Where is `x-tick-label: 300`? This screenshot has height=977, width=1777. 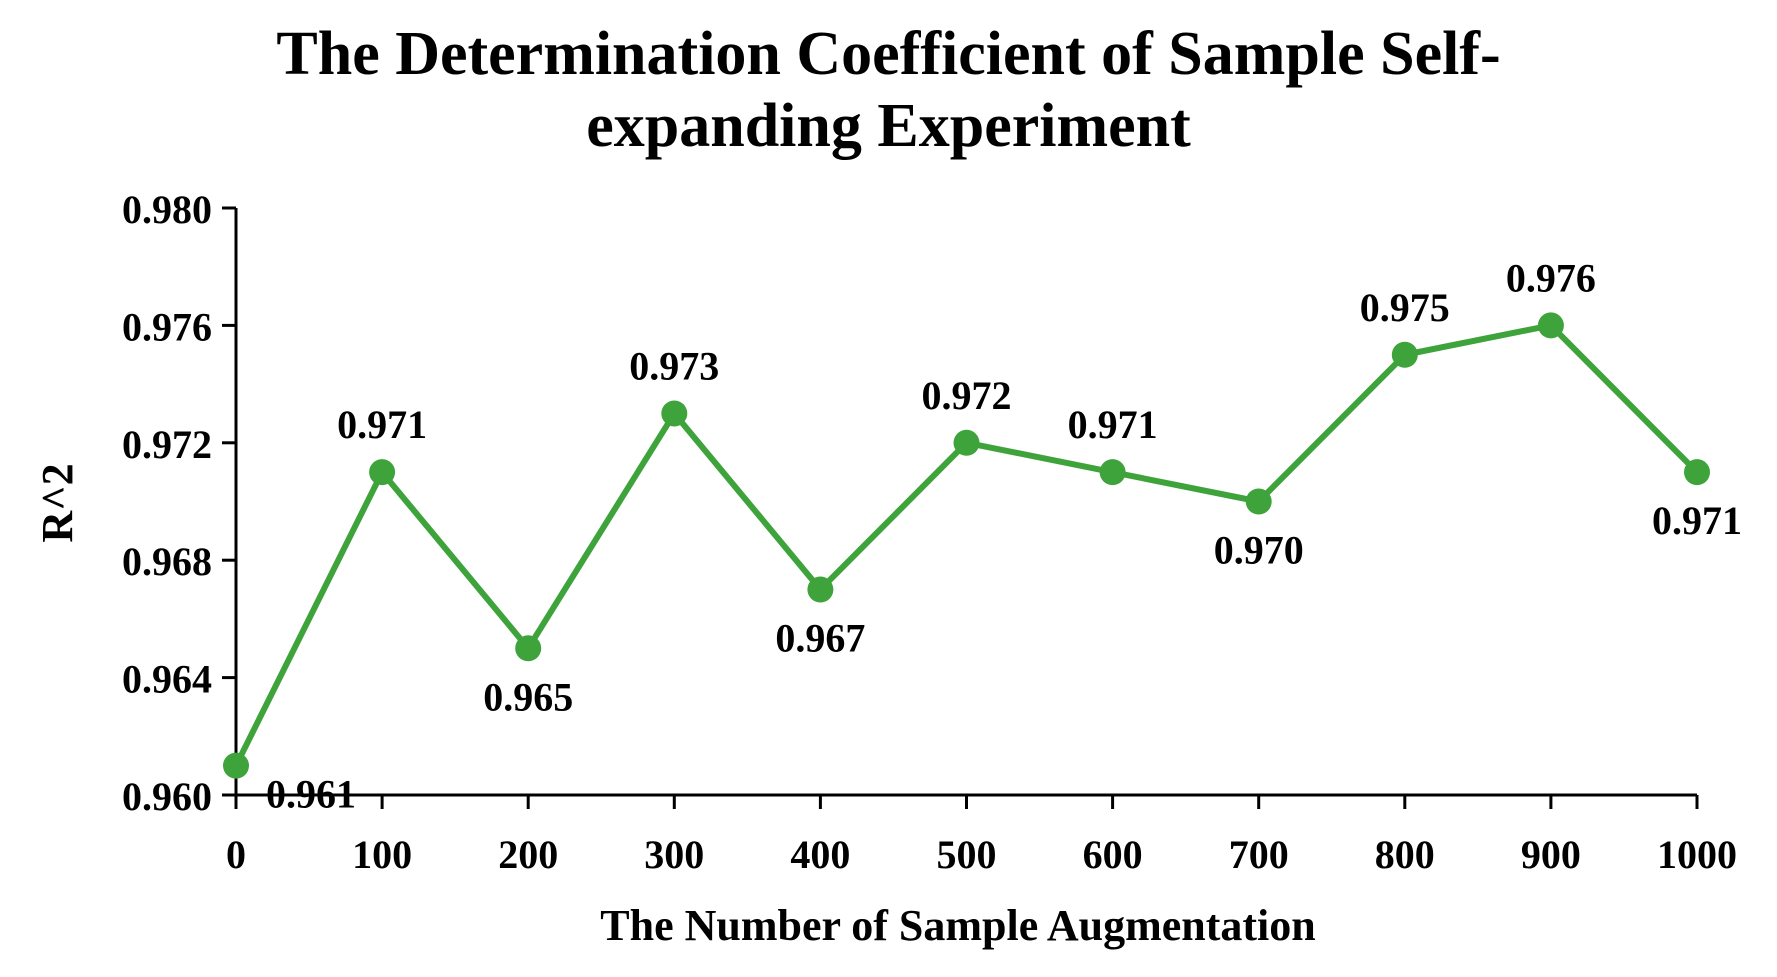
x-tick-label: 300 is located at coordinates (674, 854).